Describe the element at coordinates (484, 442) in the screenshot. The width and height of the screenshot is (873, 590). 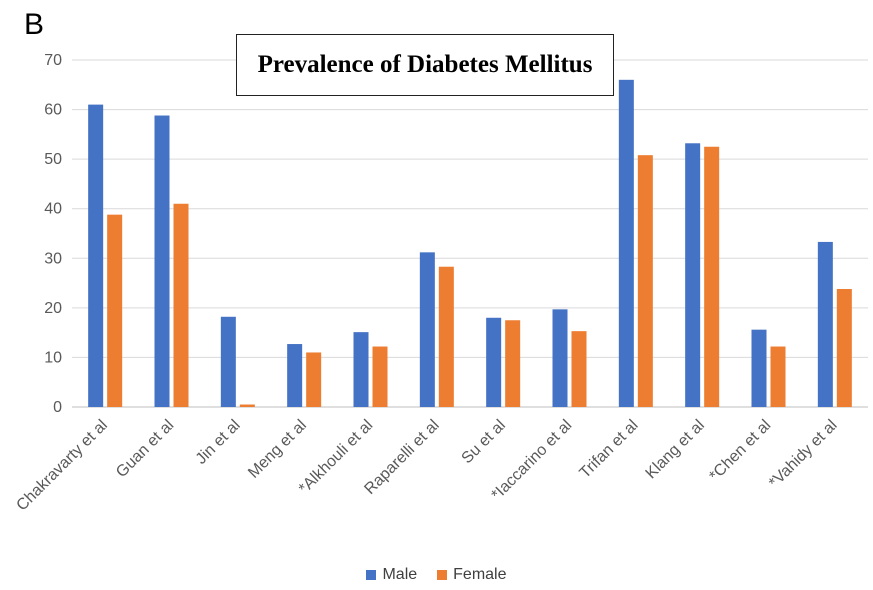
I see `x-tick-label: Su et al` at that location.